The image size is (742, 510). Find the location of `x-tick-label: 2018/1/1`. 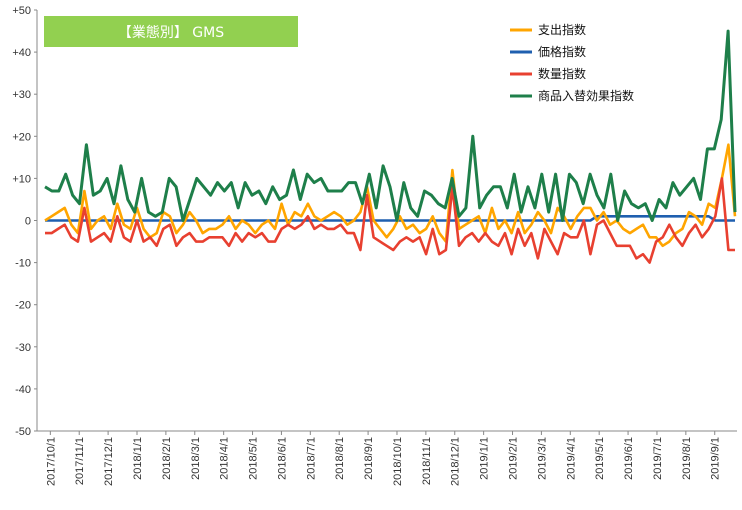

x-tick-label: 2018/1/1 is located at coordinates (138, 458).